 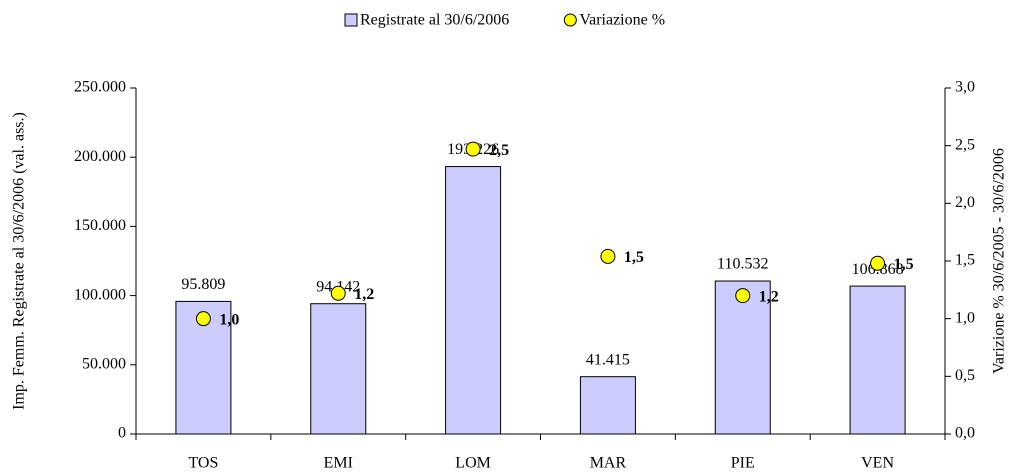 What do you see at coordinates (473, 463) in the screenshot?
I see `x-tick-label: LOM` at bounding box center [473, 463].